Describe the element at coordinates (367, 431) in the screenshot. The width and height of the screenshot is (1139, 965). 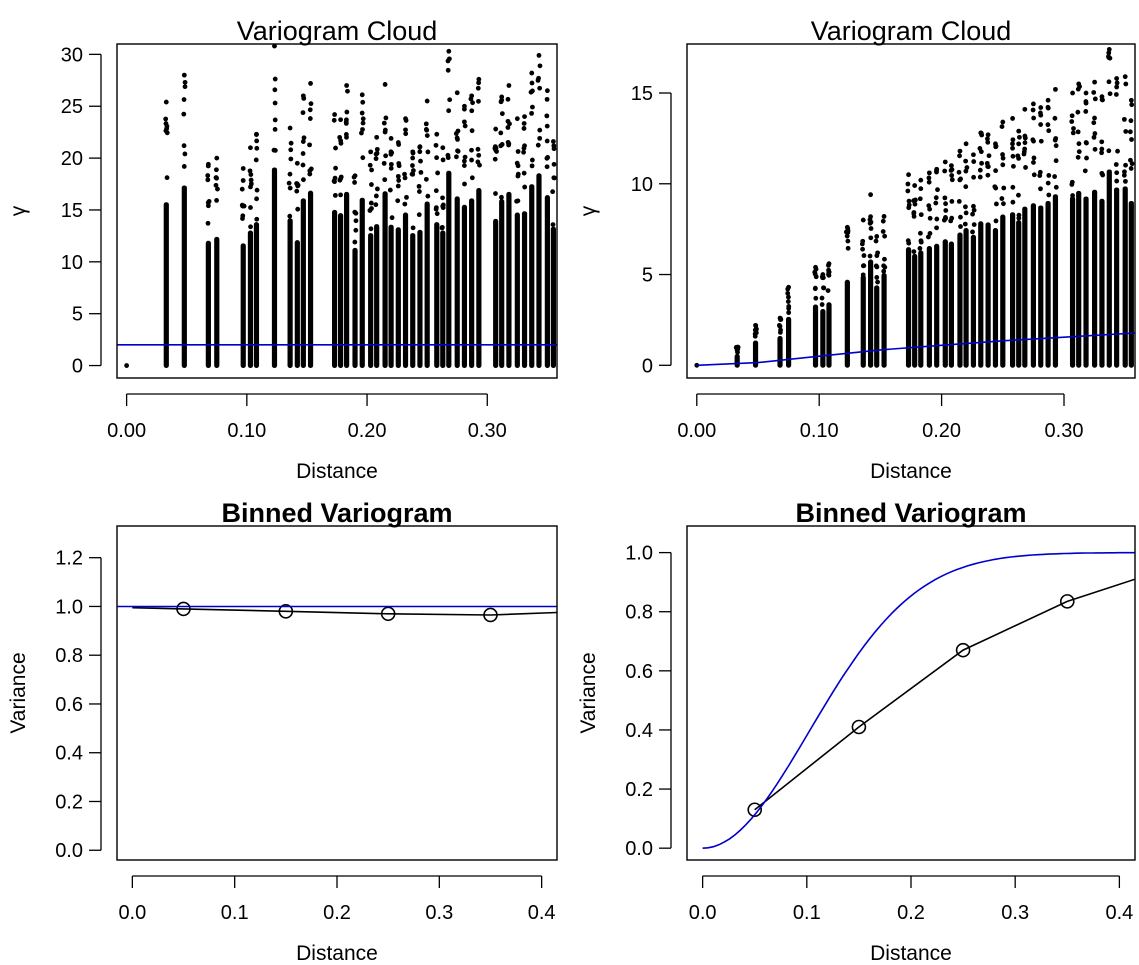
I see `x-tick-label: 0.20` at that location.